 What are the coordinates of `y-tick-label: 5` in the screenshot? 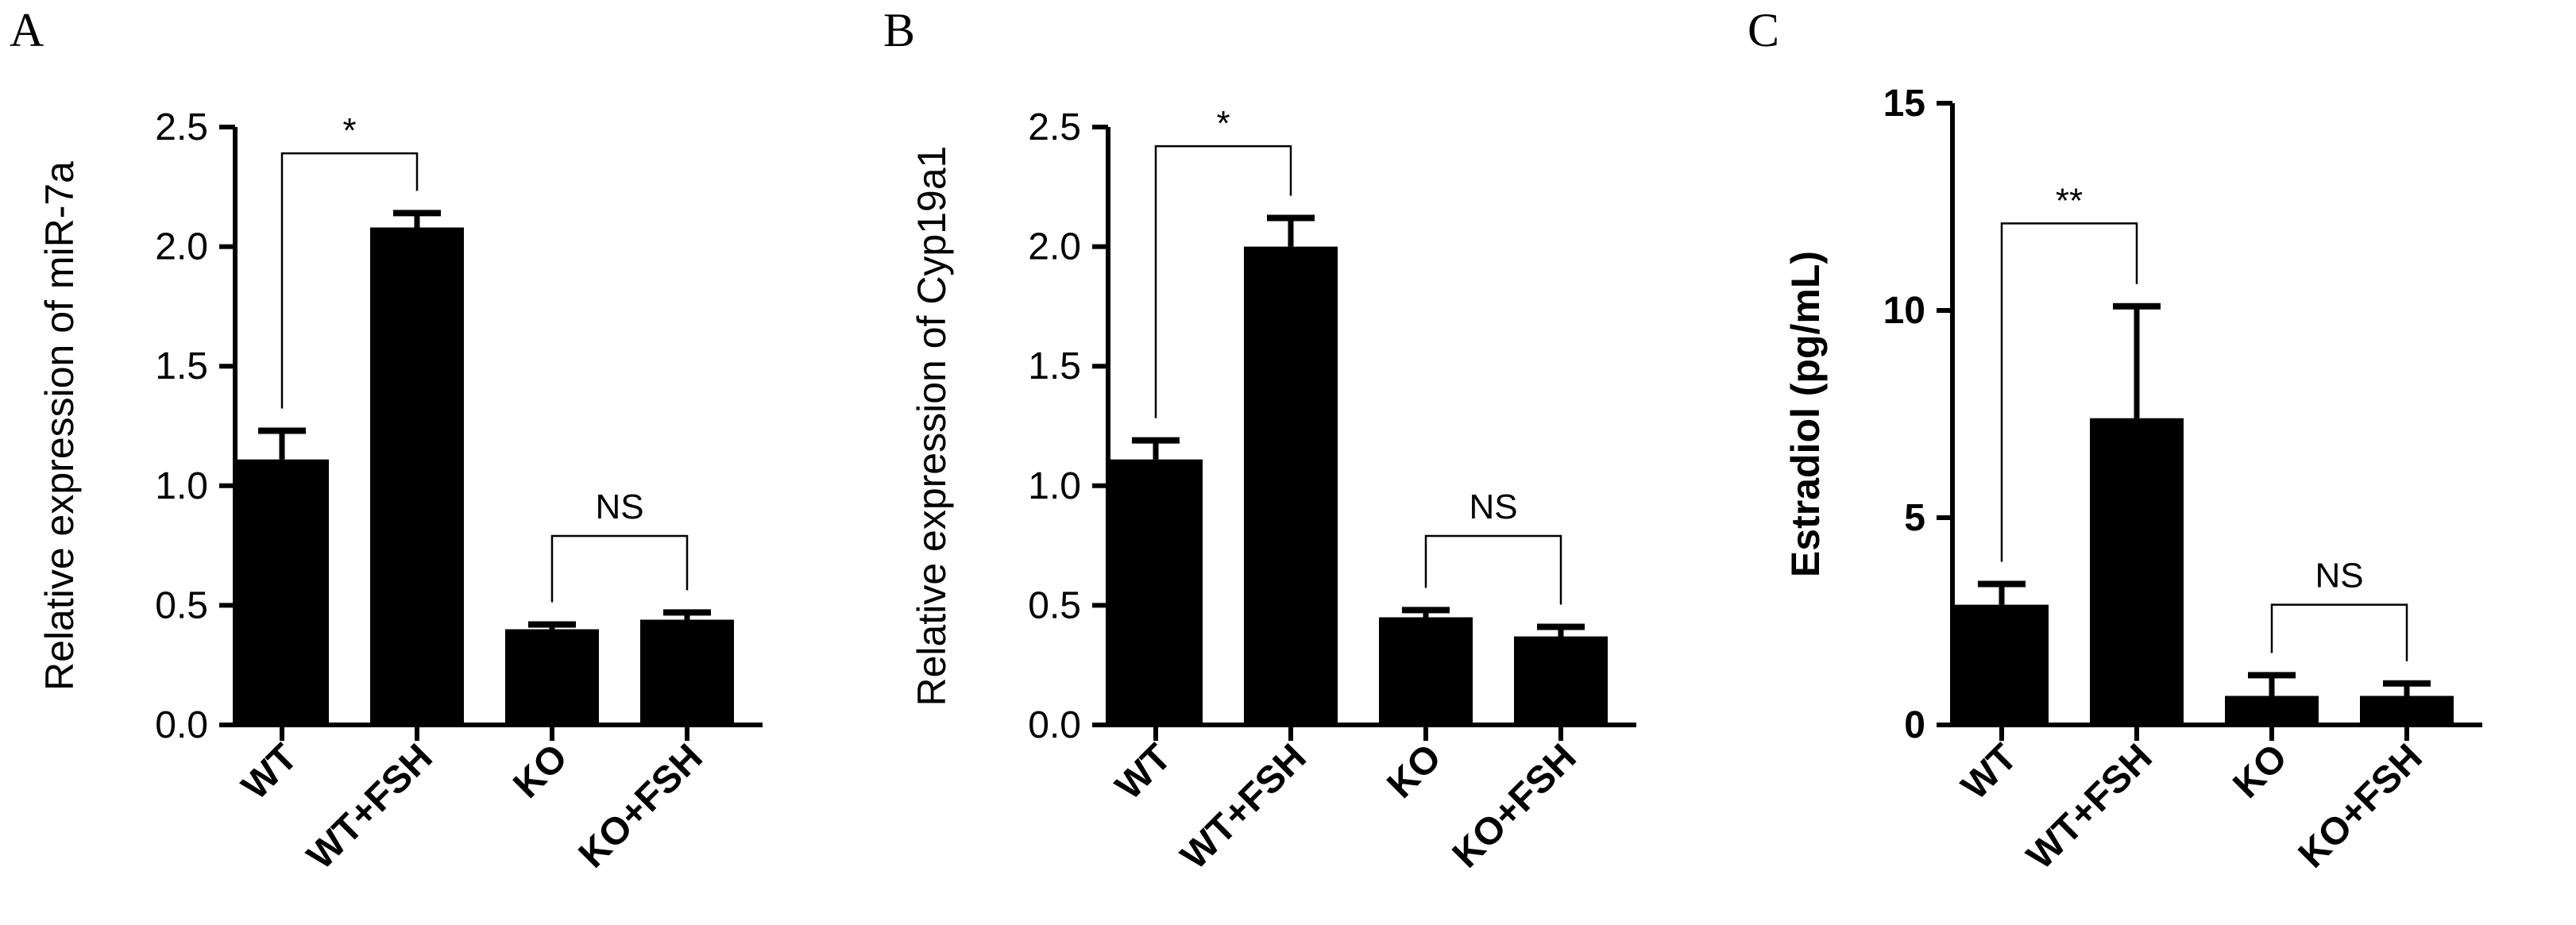 It's located at (1914, 518).